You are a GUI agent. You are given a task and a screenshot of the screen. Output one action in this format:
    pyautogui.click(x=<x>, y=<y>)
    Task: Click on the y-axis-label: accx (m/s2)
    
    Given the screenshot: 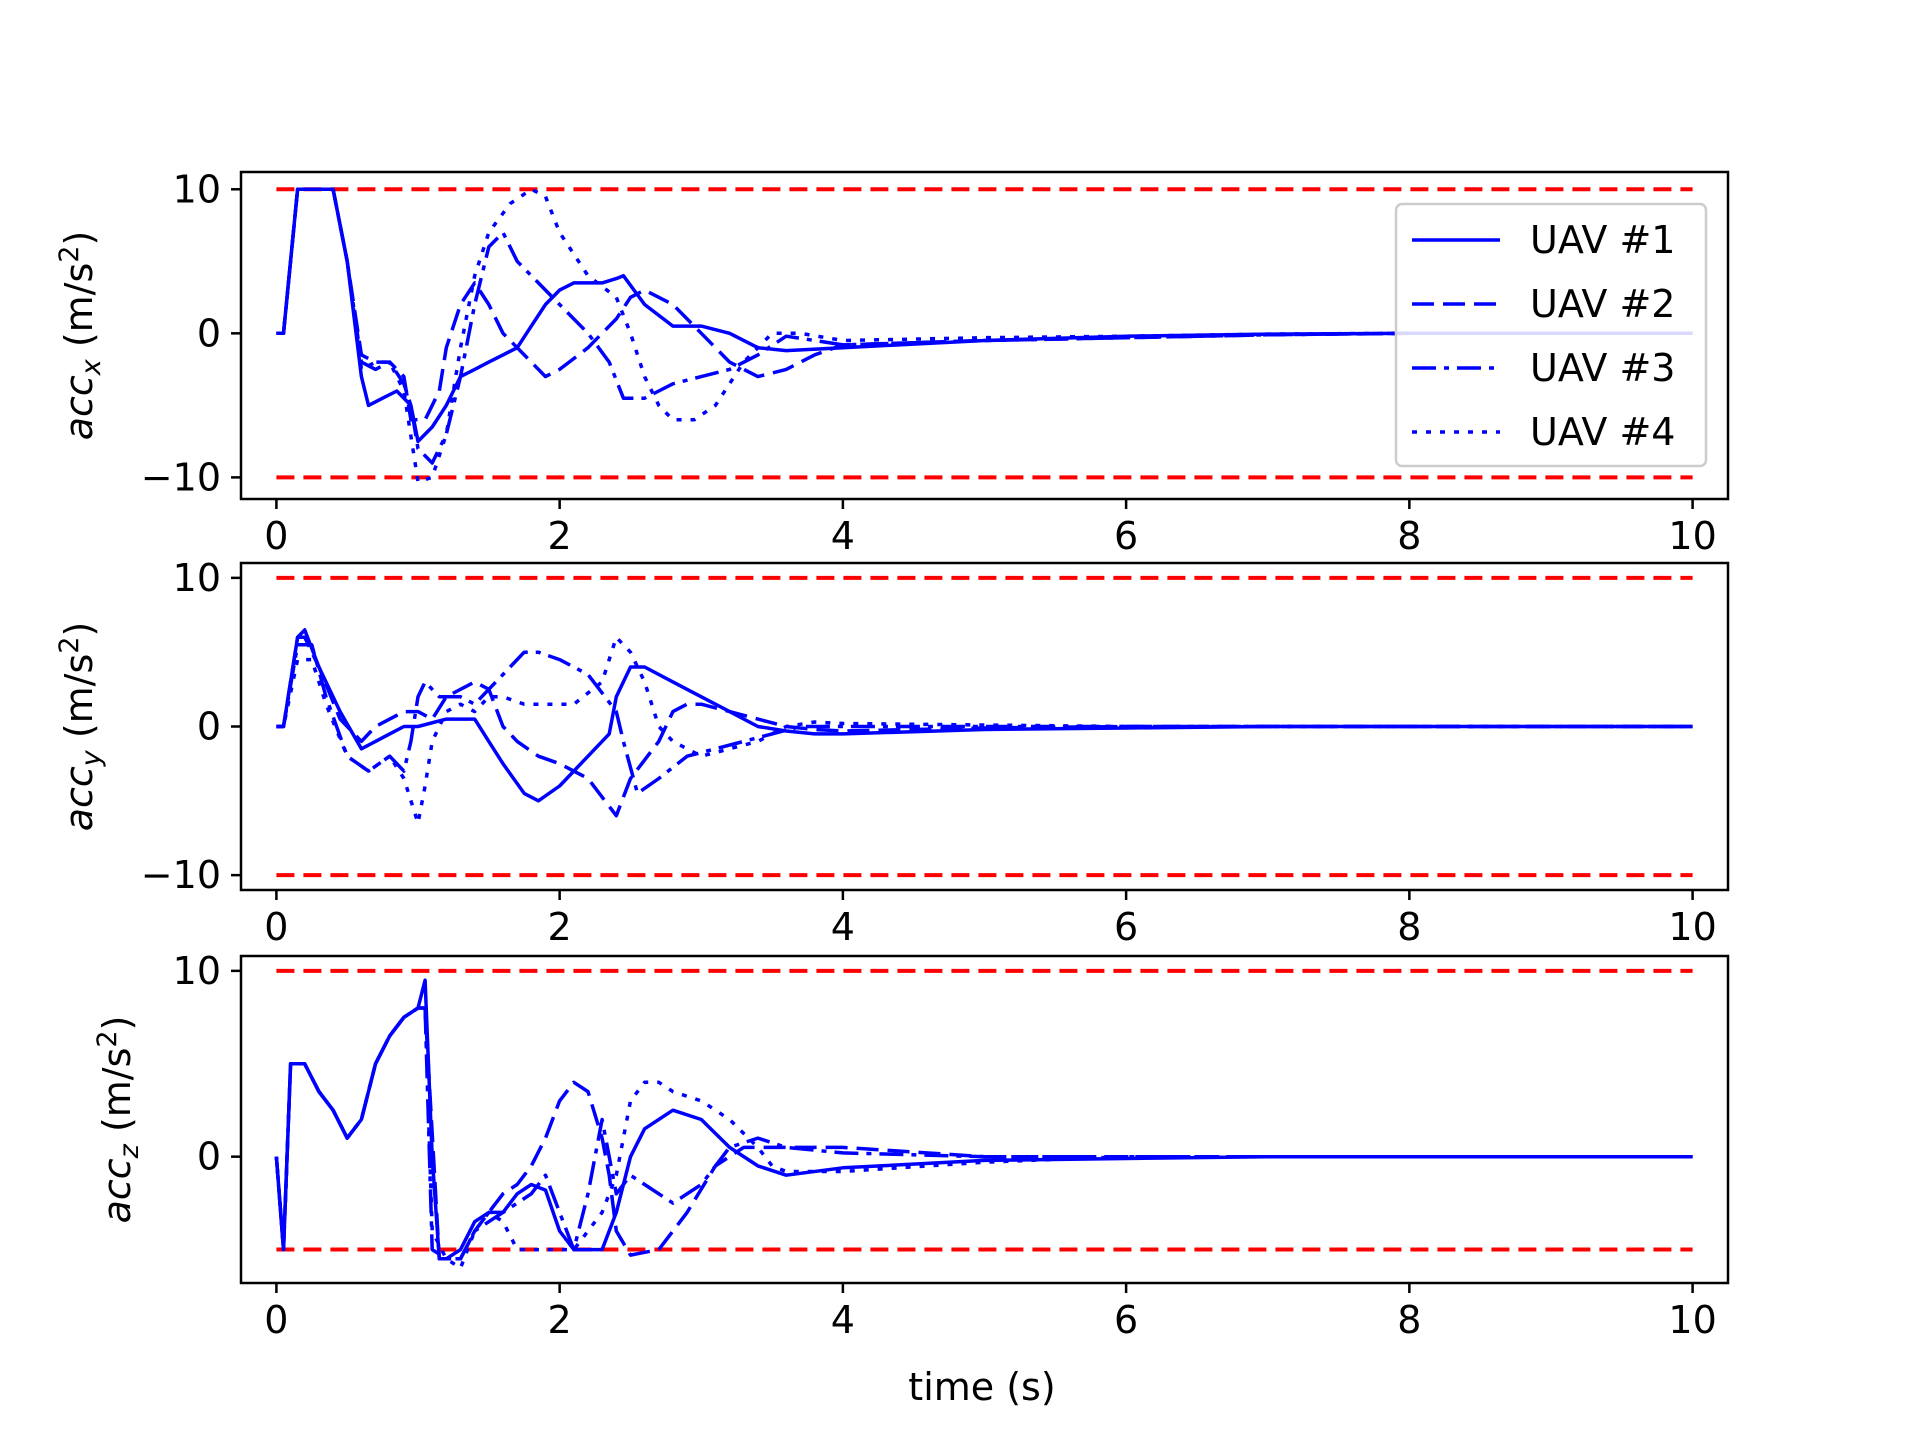 What is the action you would take?
    pyautogui.click(x=80, y=336)
    